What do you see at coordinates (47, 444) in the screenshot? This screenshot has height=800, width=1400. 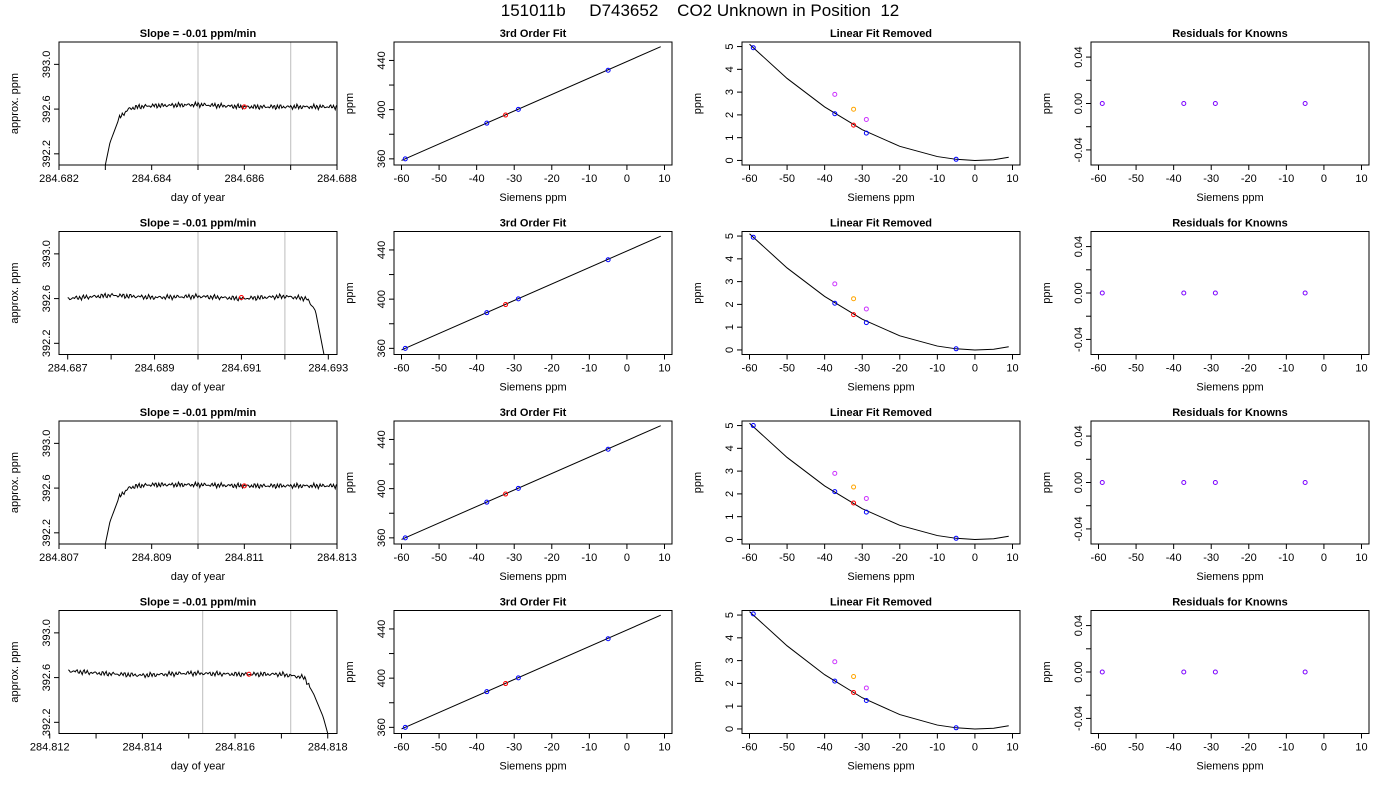 I see `y-tick-label: 393.0` at bounding box center [47, 444].